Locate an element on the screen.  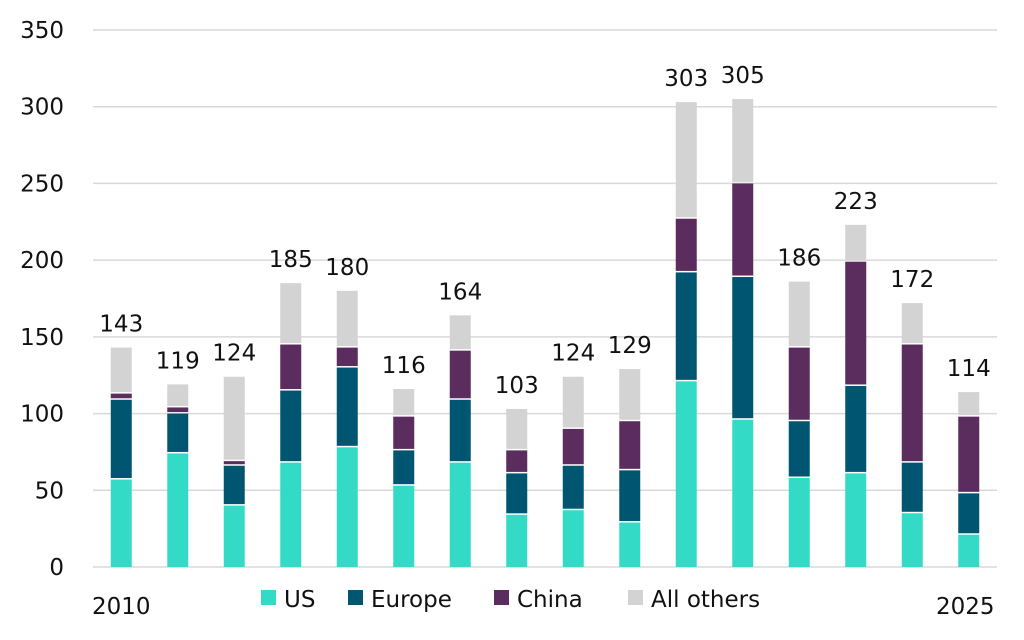
total-label: 143 is located at coordinates (121, 325).